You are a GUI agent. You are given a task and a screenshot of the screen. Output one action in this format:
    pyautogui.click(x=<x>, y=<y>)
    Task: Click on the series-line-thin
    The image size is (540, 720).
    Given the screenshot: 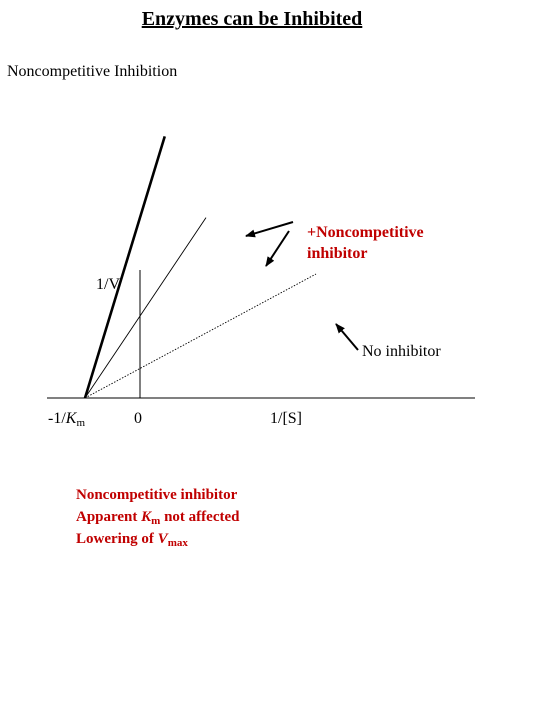 What is the action you would take?
    pyautogui.click(x=145, y=308)
    